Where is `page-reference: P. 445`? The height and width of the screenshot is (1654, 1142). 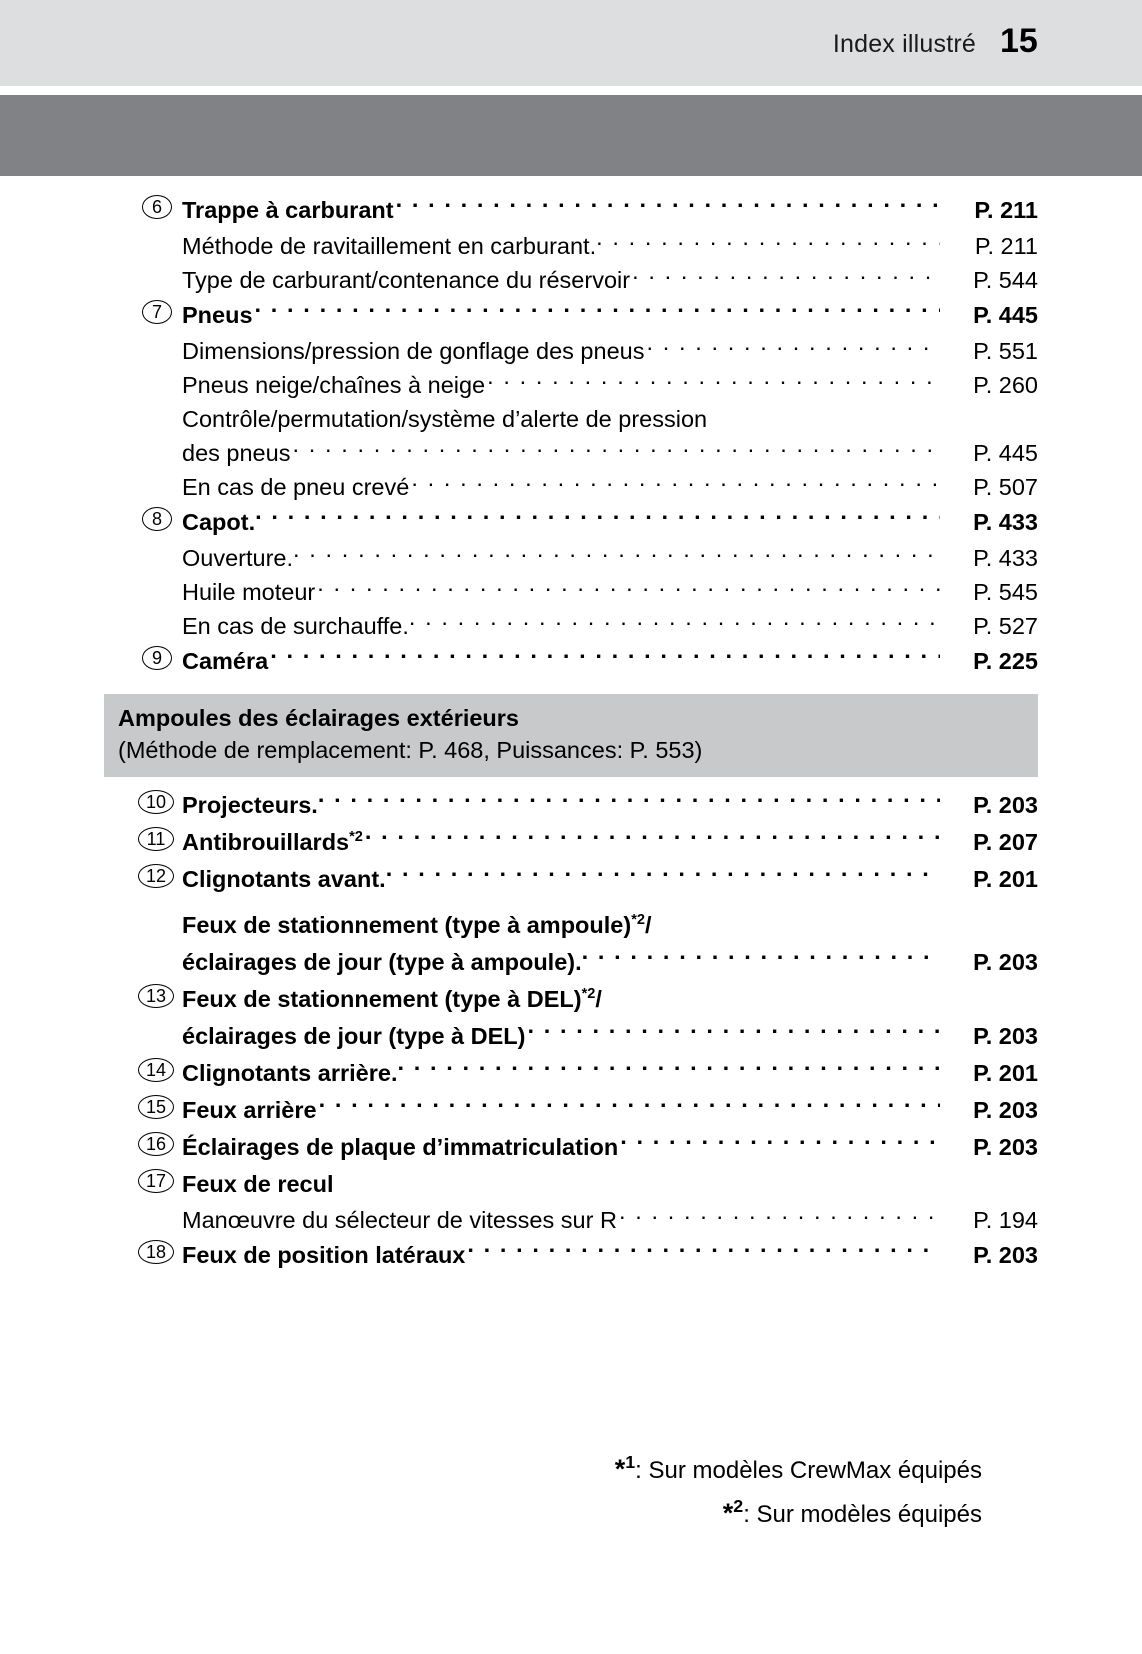
page-reference: P. 445 is located at coordinates (1005, 315).